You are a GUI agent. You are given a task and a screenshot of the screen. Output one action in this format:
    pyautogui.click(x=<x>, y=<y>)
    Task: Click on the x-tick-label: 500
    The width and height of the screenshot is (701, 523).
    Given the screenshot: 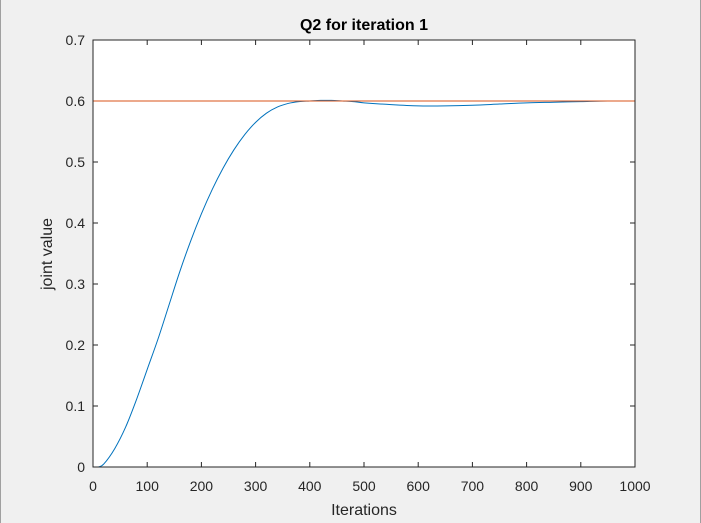 What is the action you would take?
    pyautogui.click(x=364, y=486)
    